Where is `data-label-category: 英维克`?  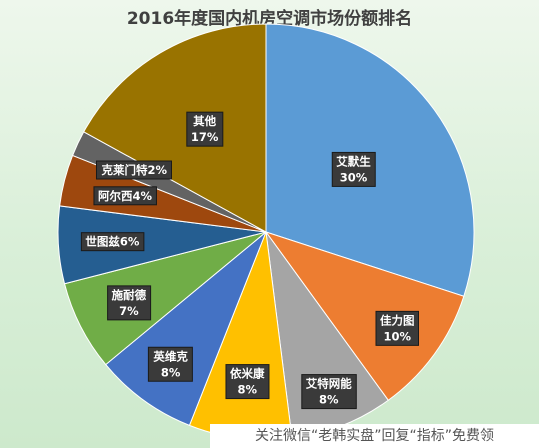
data-label-category: 英维克 is located at coordinates (170, 356).